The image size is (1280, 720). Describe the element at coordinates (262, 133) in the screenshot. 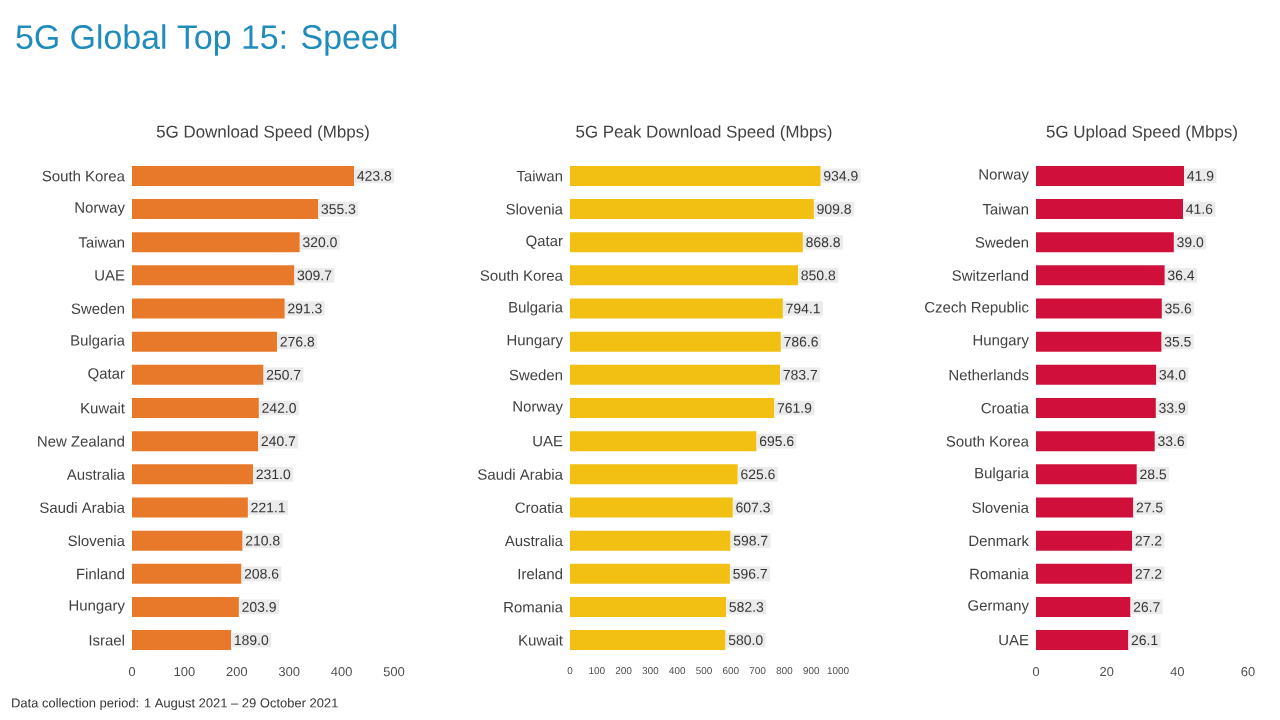

I see `chart-subtitle: 5G Download Speed (Mbps)` at that location.